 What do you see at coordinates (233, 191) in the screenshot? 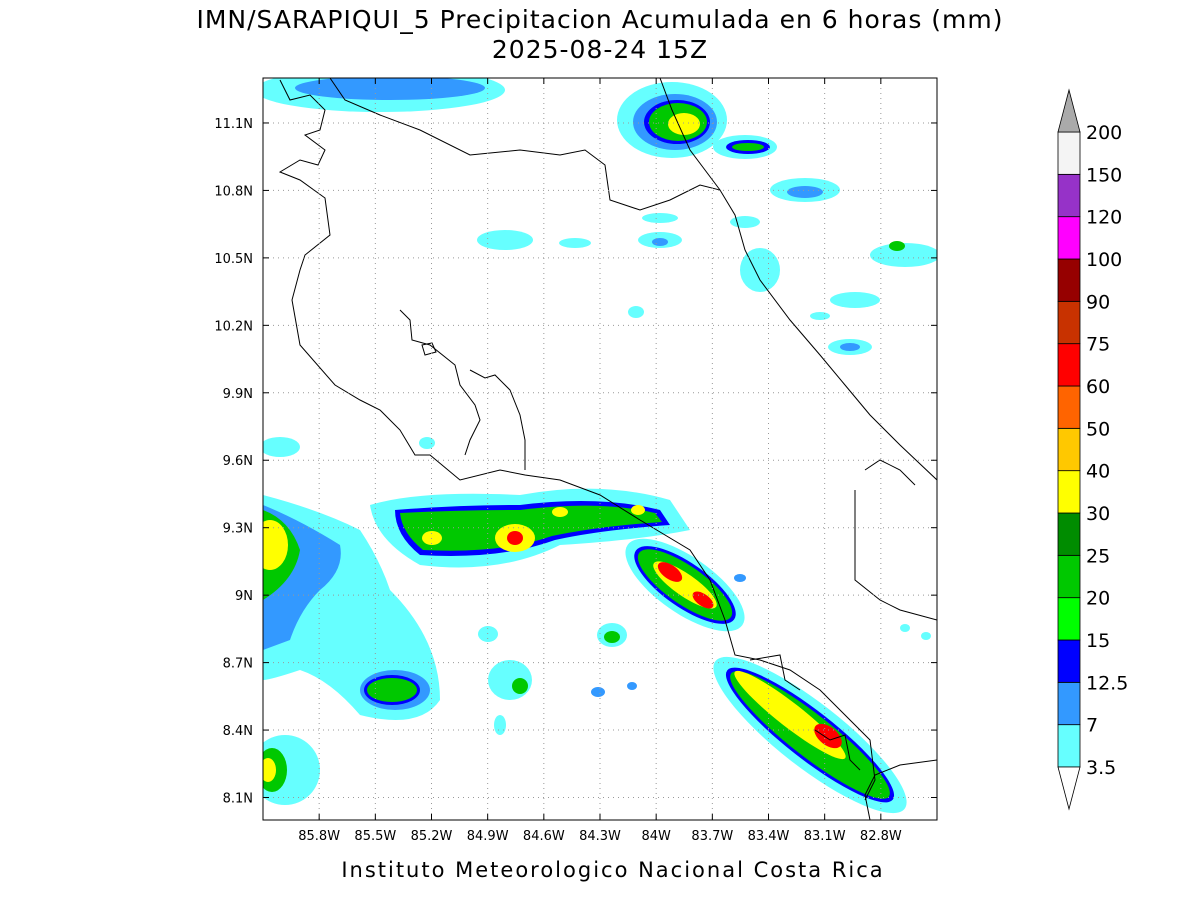
I see `y-tick-label: 10.8N` at bounding box center [233, 191].